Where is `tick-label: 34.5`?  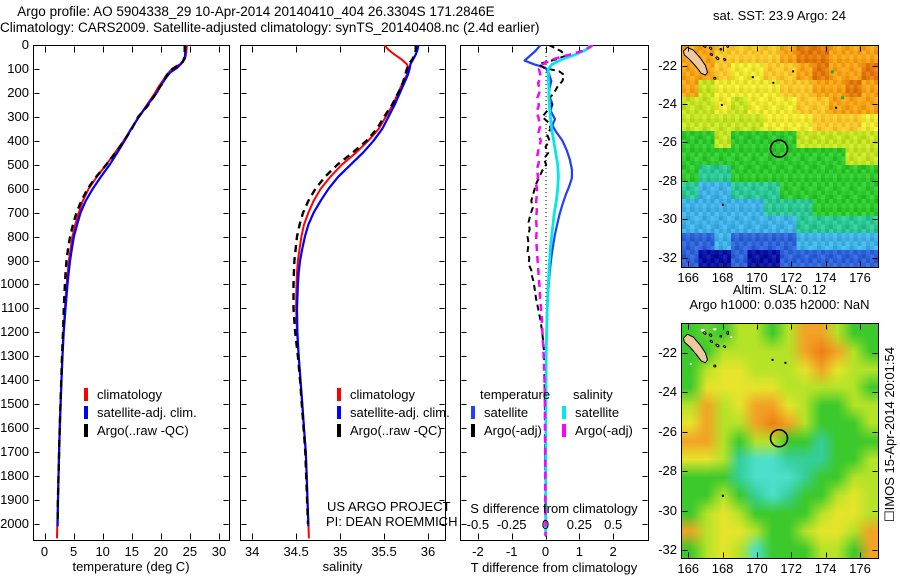 tick-label: 34.5 is located at coordinates (296, 551).